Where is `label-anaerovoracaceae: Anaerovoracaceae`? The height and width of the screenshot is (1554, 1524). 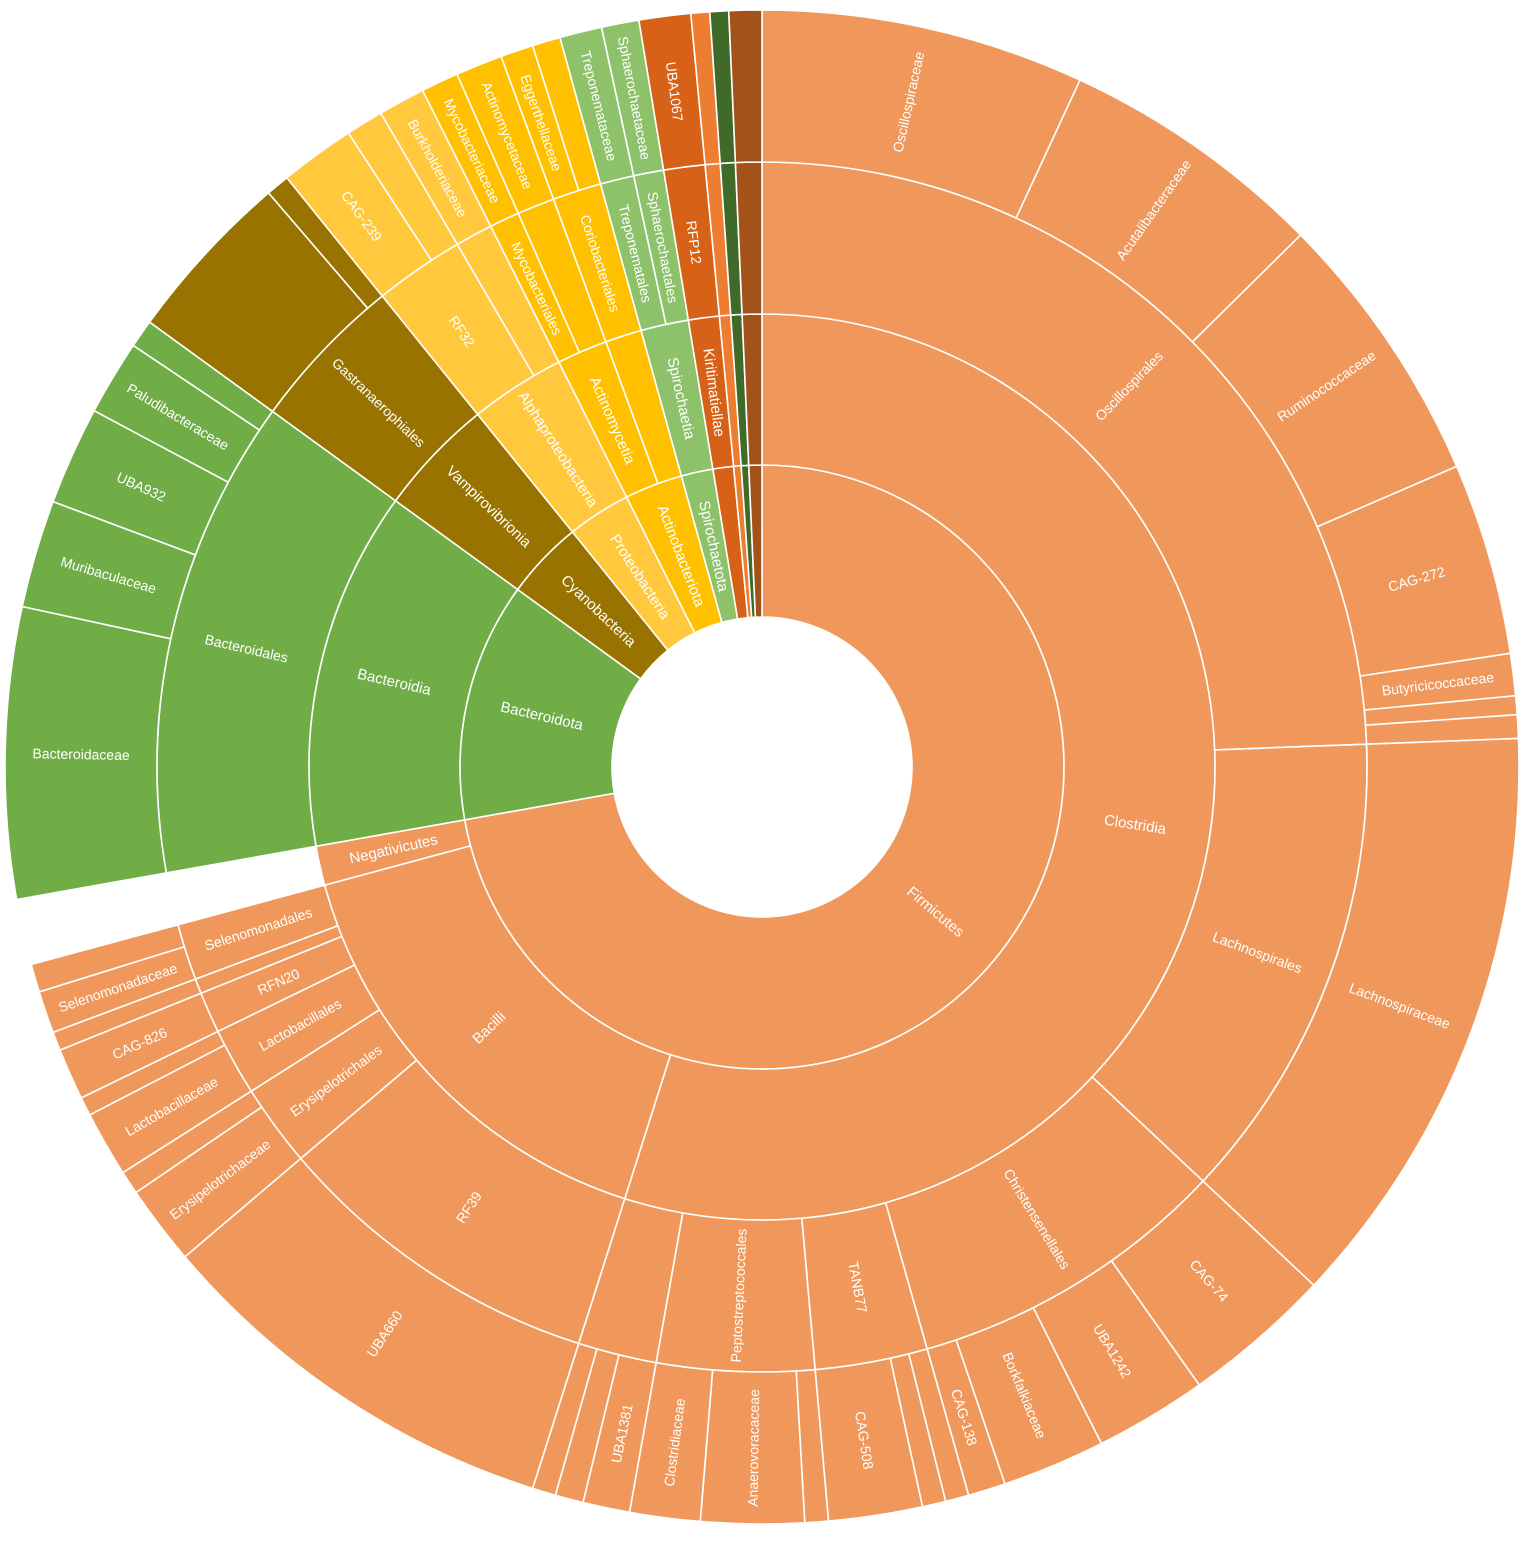 label-anaerovoracaceae: Anaerovoracaceae is located at coordinates (753, 1448).